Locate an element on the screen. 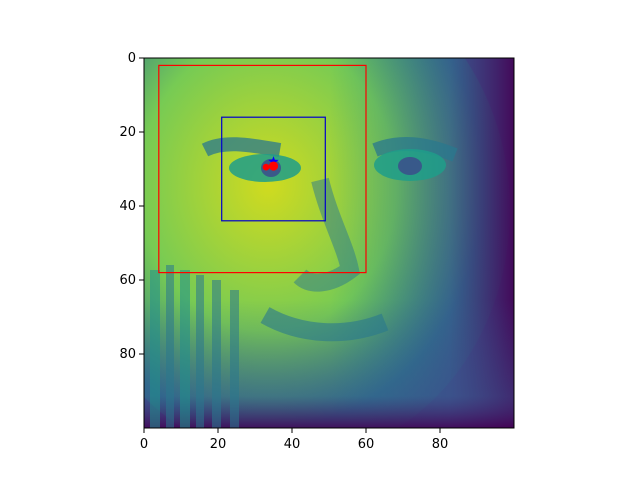  red-dot-markers is located at coordinates (270, 166).